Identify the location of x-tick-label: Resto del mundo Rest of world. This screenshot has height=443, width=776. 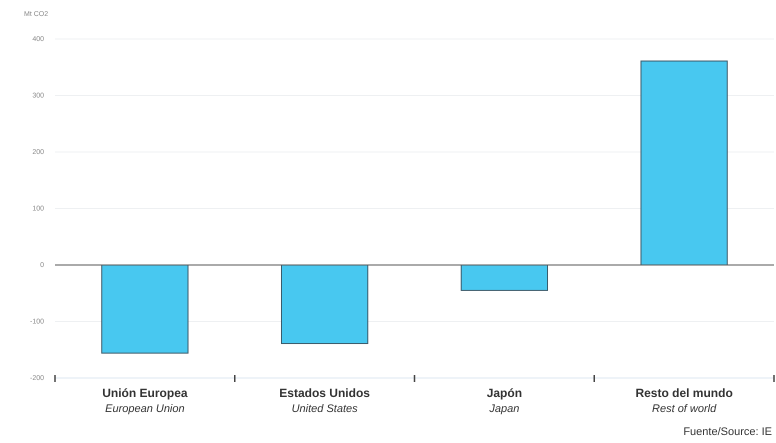
(684, 400).